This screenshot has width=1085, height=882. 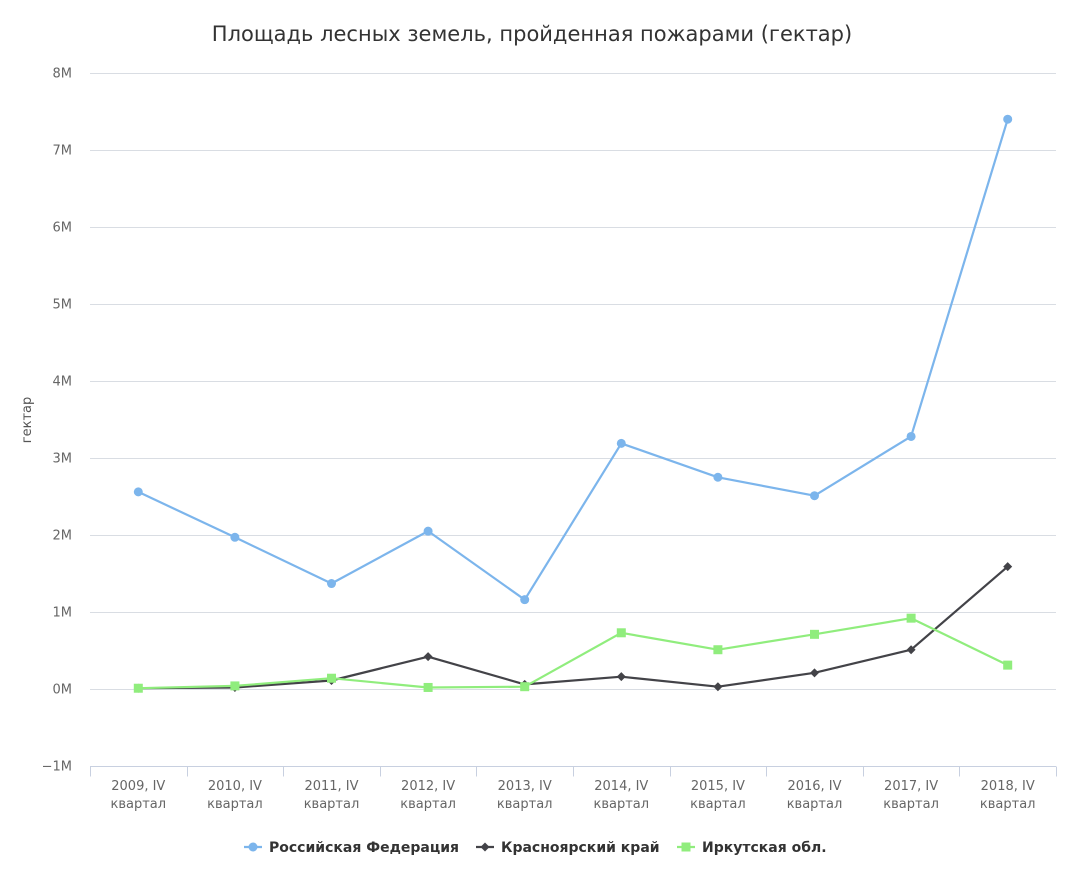 What do you see at coordinates (63, 536) in the screenshot?
I see `y-tick-label: 2M` at bounding box center [63, 536].